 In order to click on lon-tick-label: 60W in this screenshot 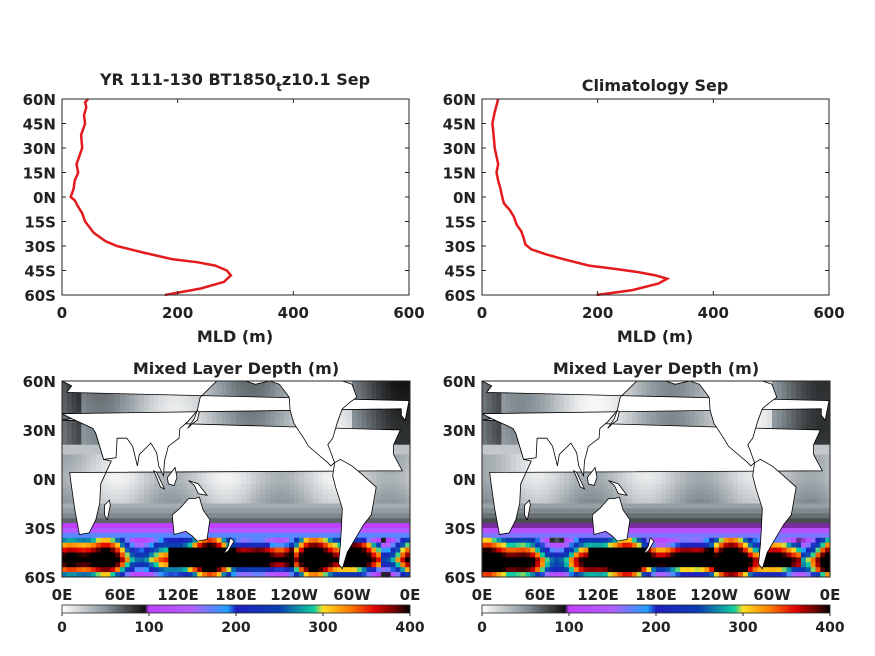, I will do `click(352, 595)`.